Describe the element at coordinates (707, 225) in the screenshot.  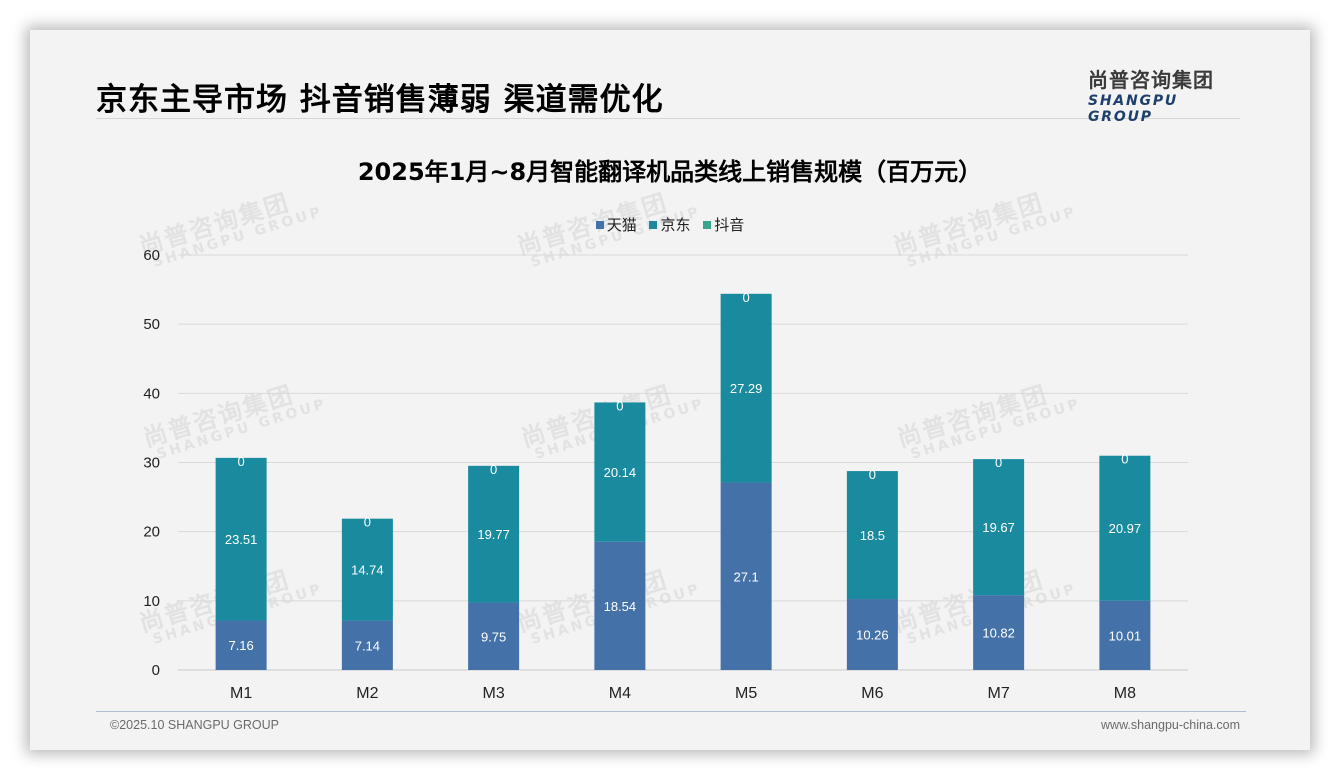
I see `legend-swatch-douyin` at that location.